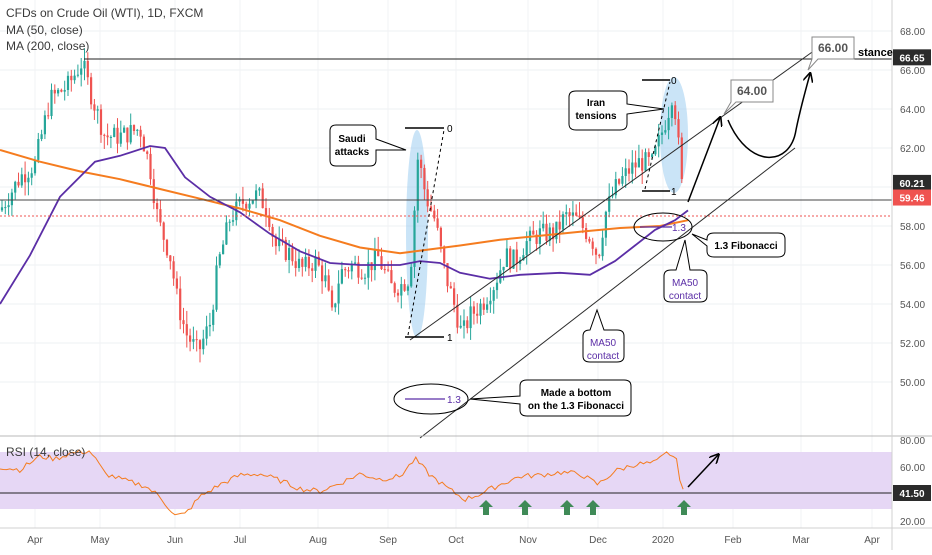 The height and width of the screenshot is (555, 932). What do you see at coordinates (603, 335) in the screenshot?
I see `ma50-contact-1-box` at bounding box center [603, 335].